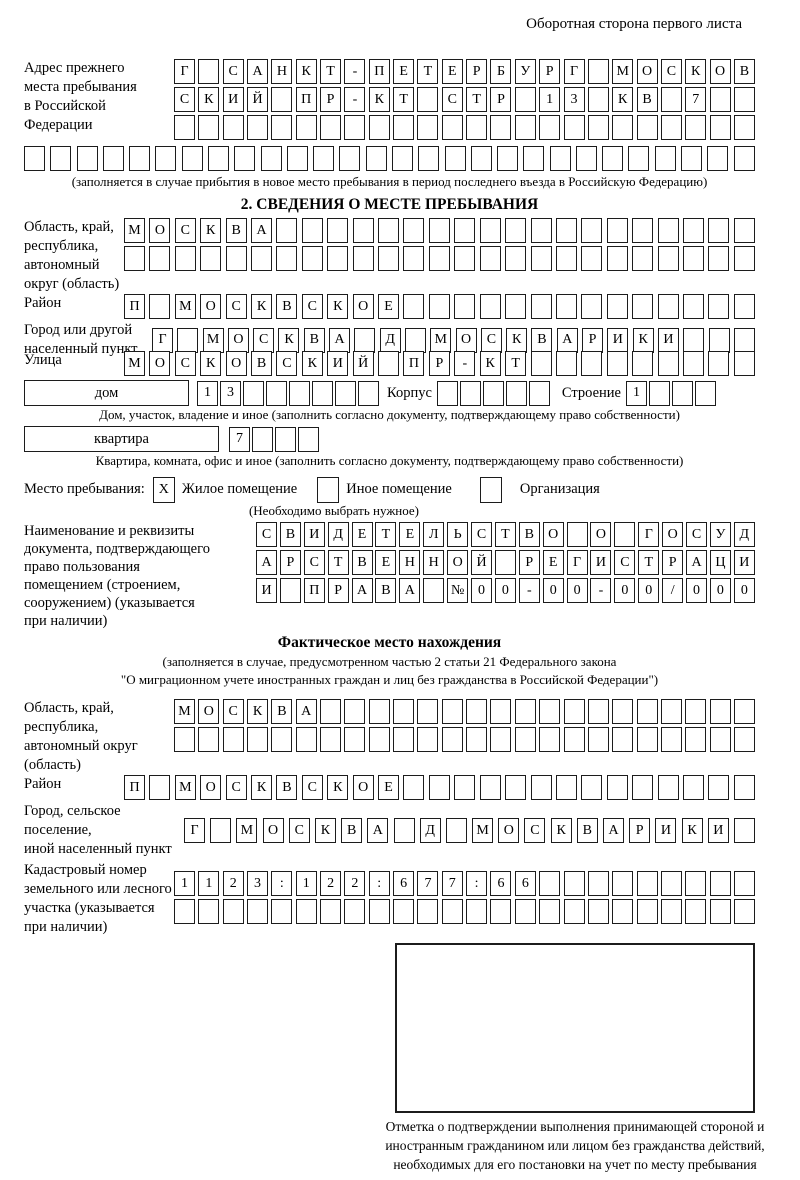  I want to click on char-cell: Й, so click(482, 562).